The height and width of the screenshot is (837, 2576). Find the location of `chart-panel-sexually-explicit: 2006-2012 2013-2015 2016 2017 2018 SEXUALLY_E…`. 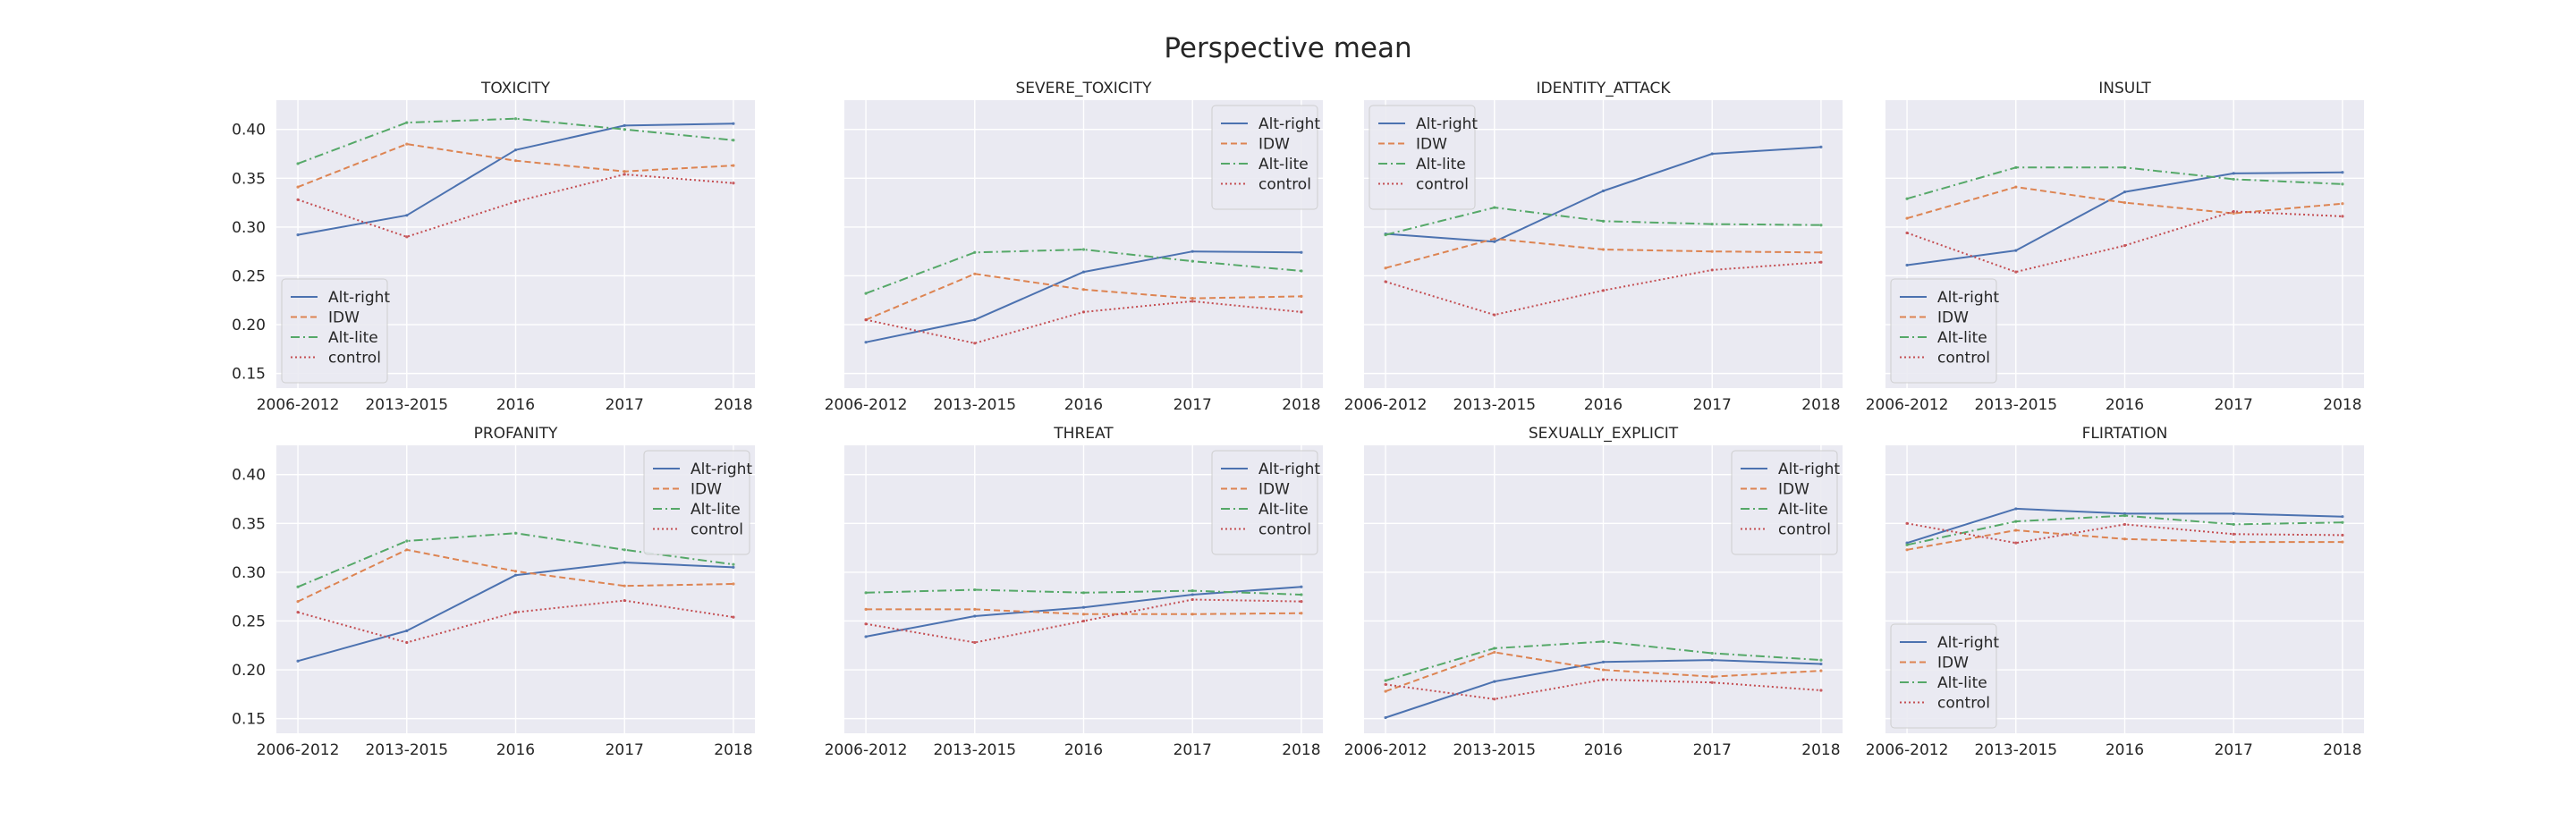

chart-panel-sexually-explicit: 2006-2012 2013-2015 2016 2017 2018 SEXUALLY_E… is located at coordinates (1593, 592).